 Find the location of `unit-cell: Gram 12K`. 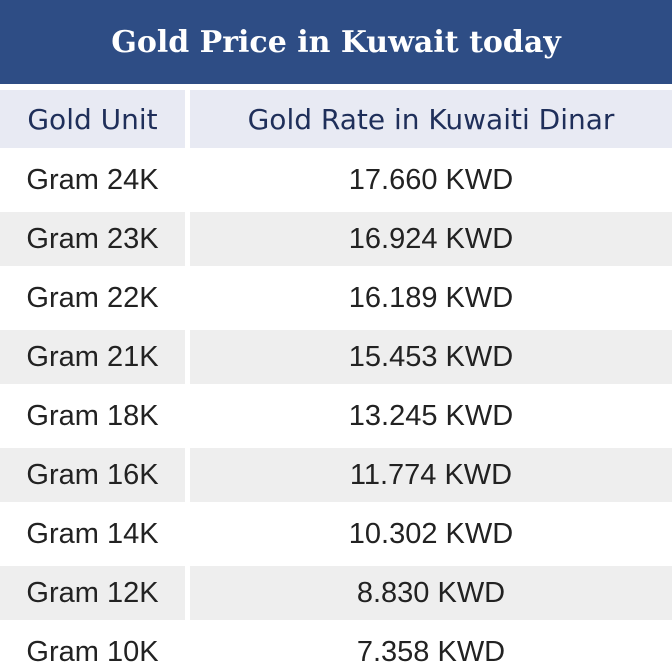

unit-cell: Gram 12K is located at coordinates (92, 593).